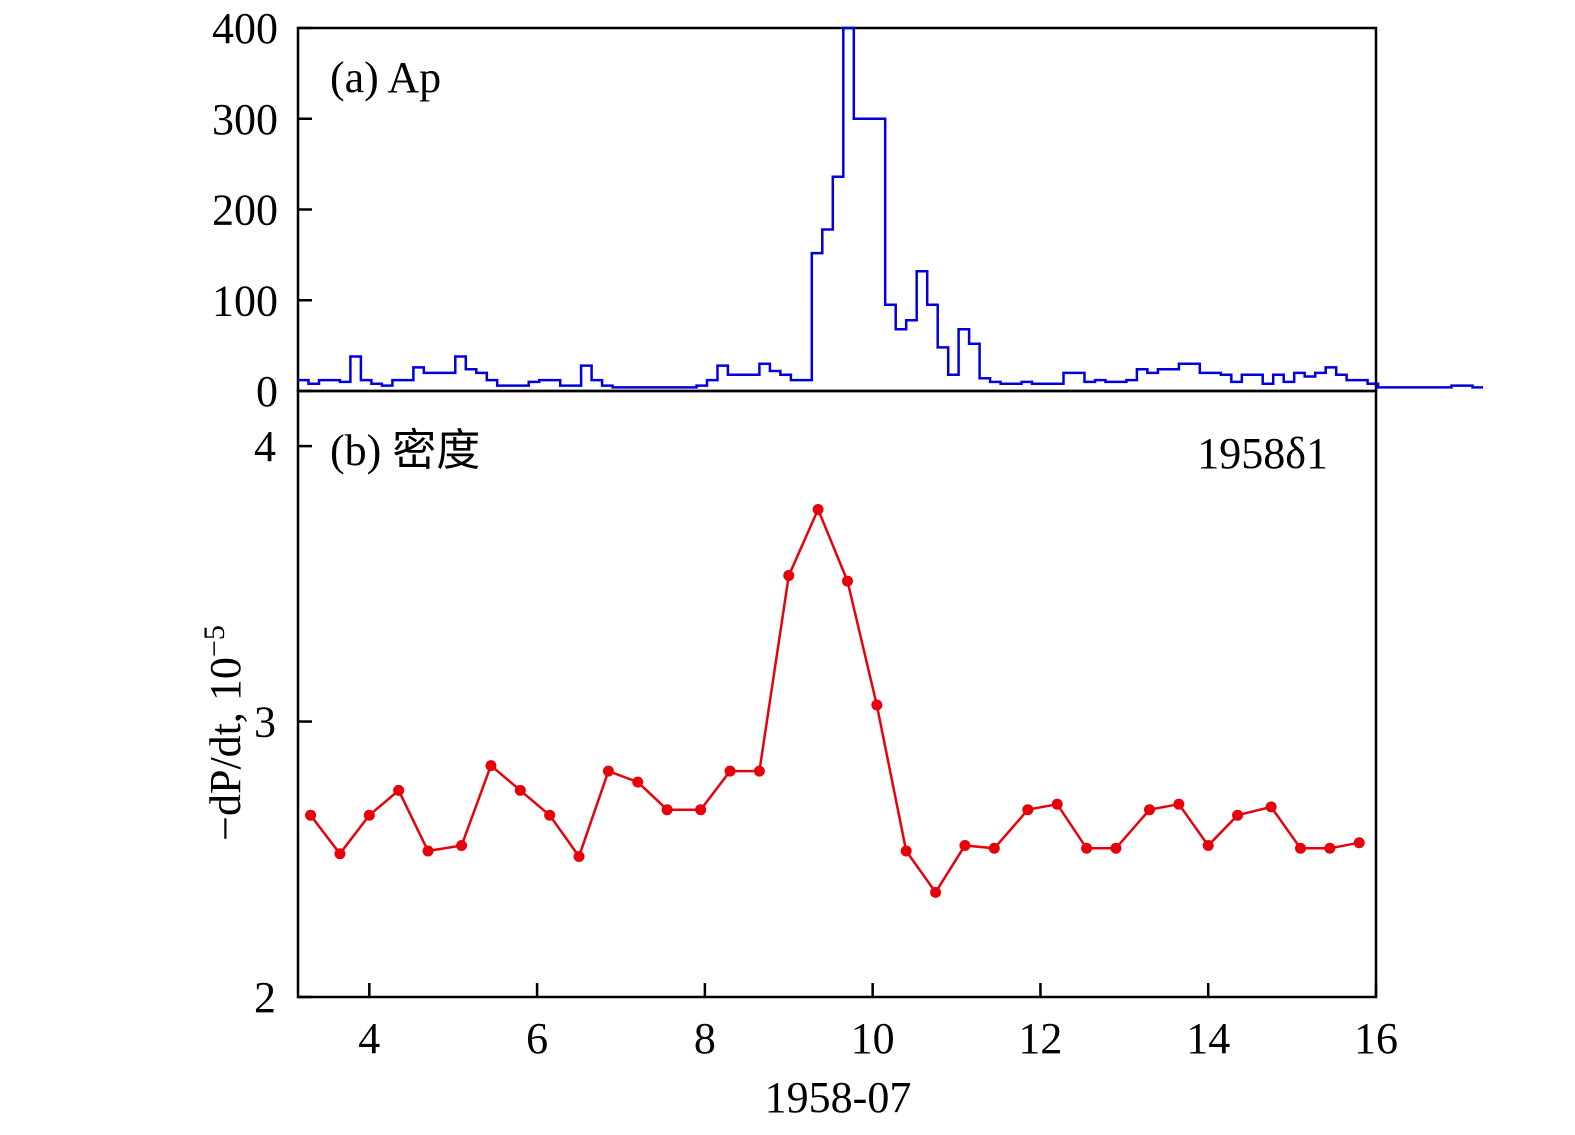 This screenshot has height=1135, width=1575. I want to click on x-tick-label: 14, so click(1208, 1038).